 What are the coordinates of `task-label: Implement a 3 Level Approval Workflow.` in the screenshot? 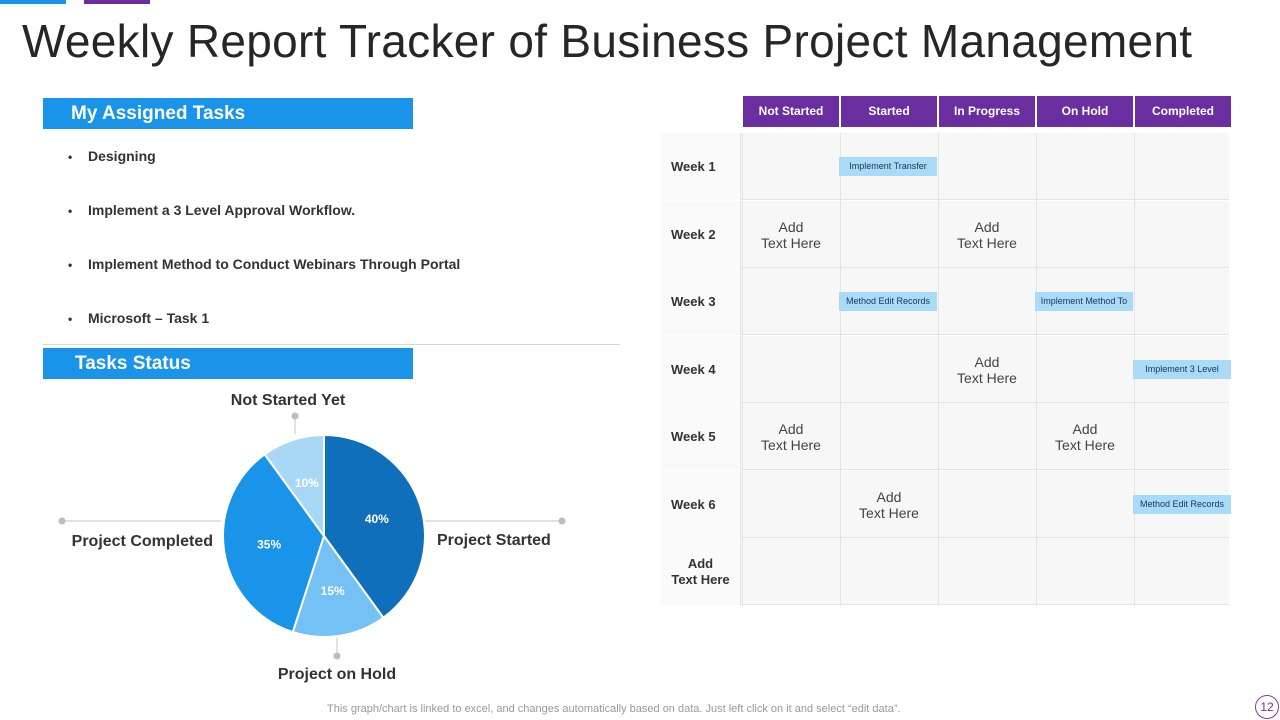 It's located at (222, 210).